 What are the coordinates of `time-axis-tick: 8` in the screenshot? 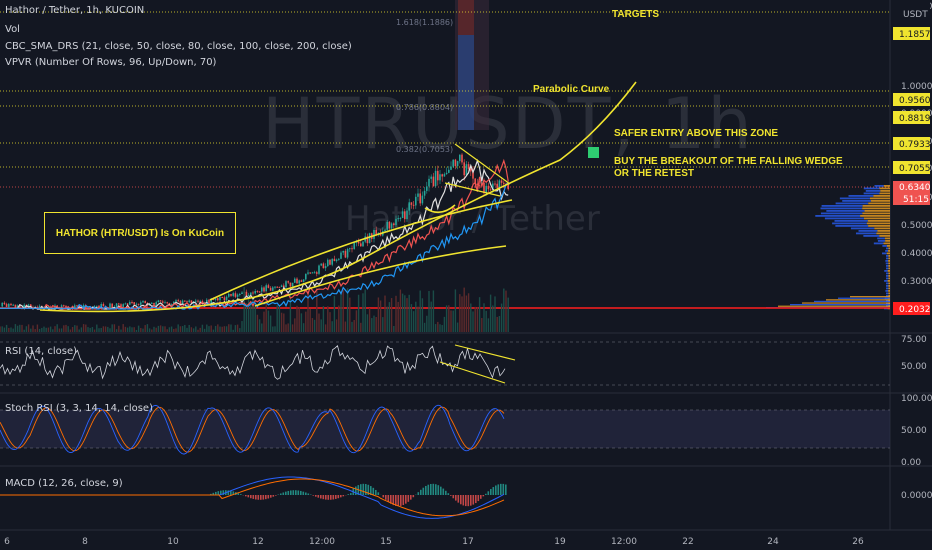 It's located at (85, 542).